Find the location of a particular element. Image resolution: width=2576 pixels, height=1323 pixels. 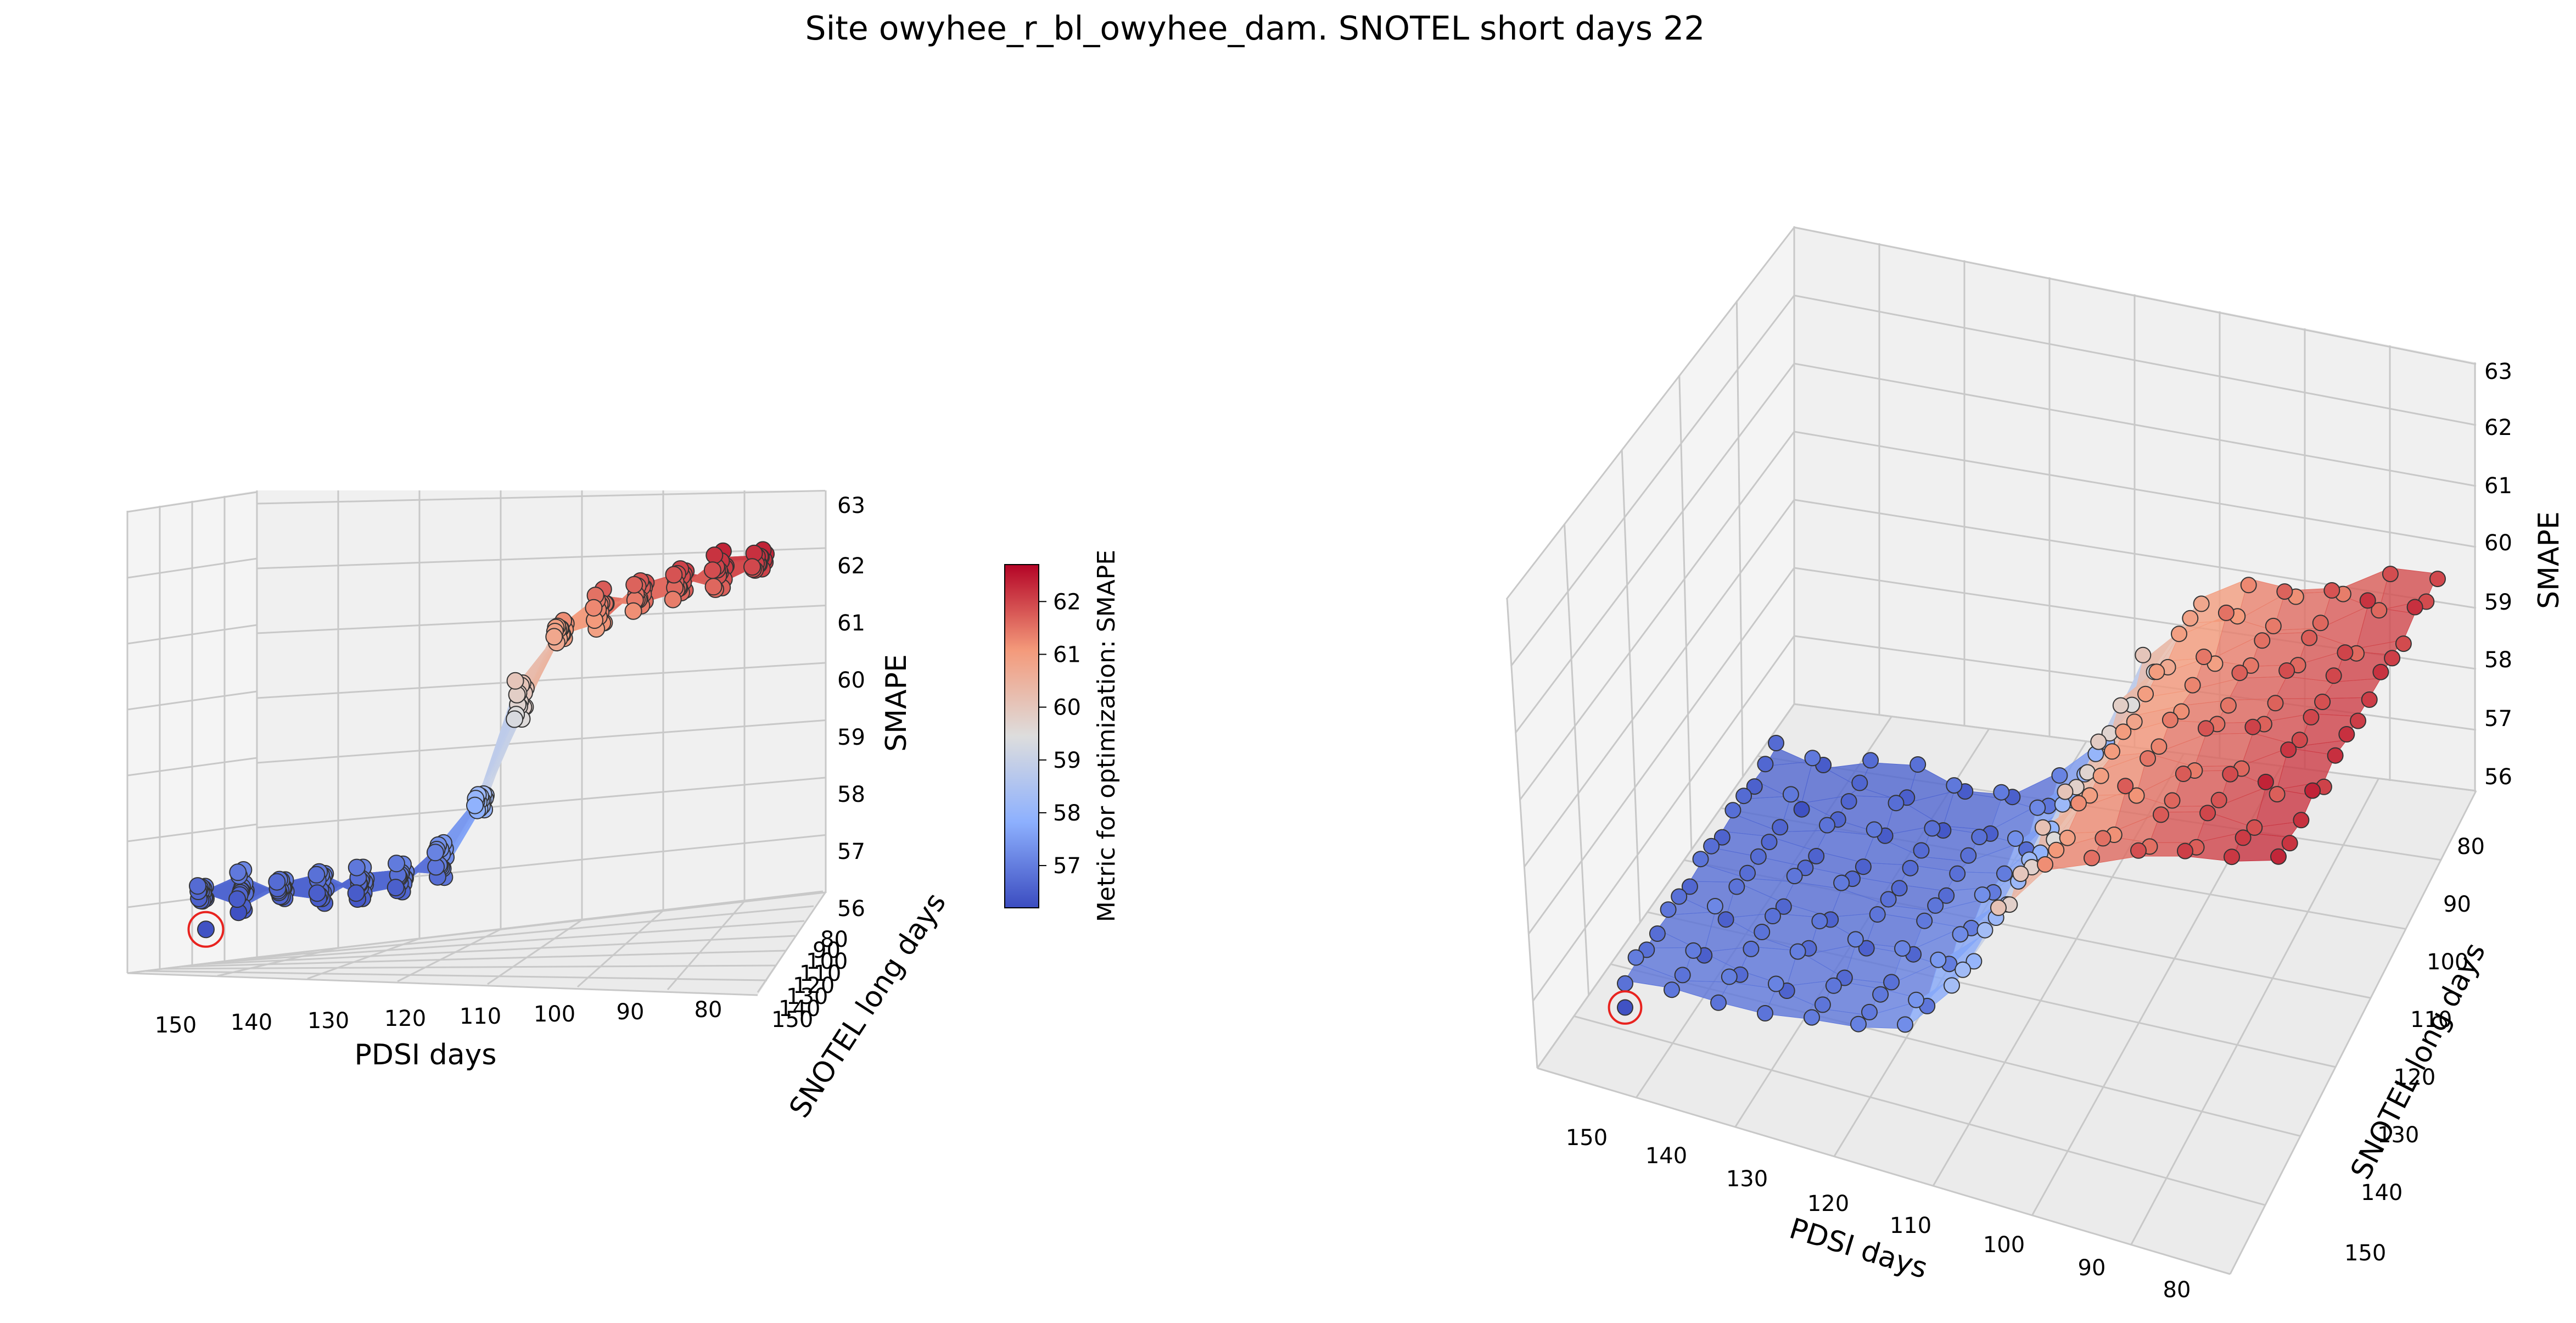

right-x-tick-label: 100 is located at coordinates (2004, 1245).